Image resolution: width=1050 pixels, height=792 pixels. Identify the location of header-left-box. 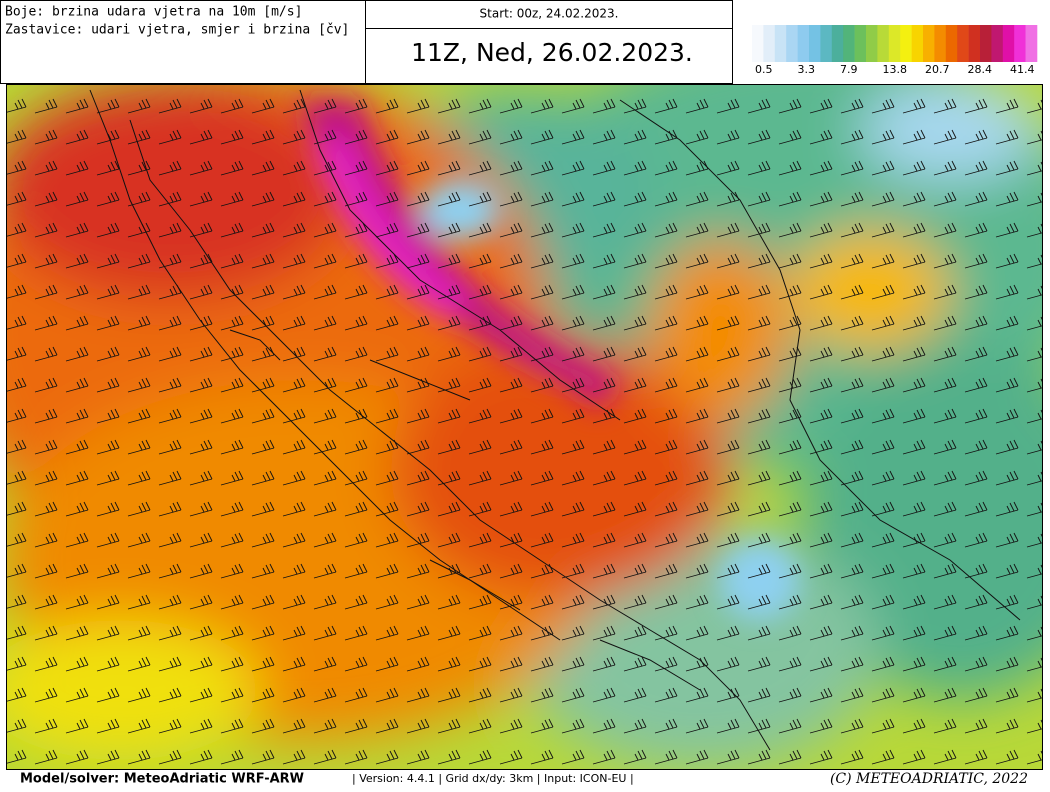
(183, 42).